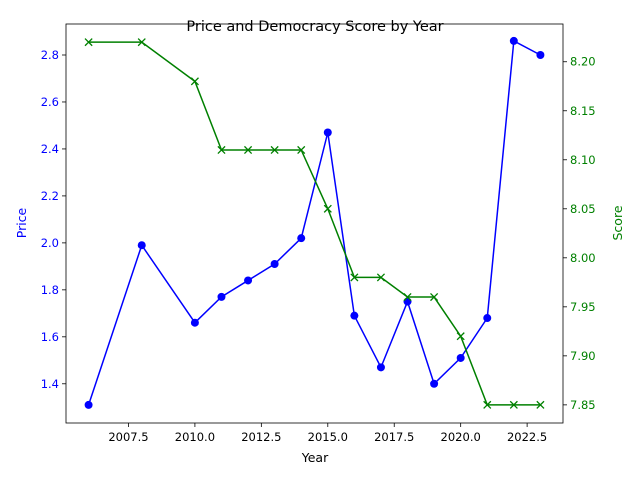 Image resolution: width=640 pixels, height=480 pixels. I want to click on y-right-tick-label: 8.00, so click(583, 258).